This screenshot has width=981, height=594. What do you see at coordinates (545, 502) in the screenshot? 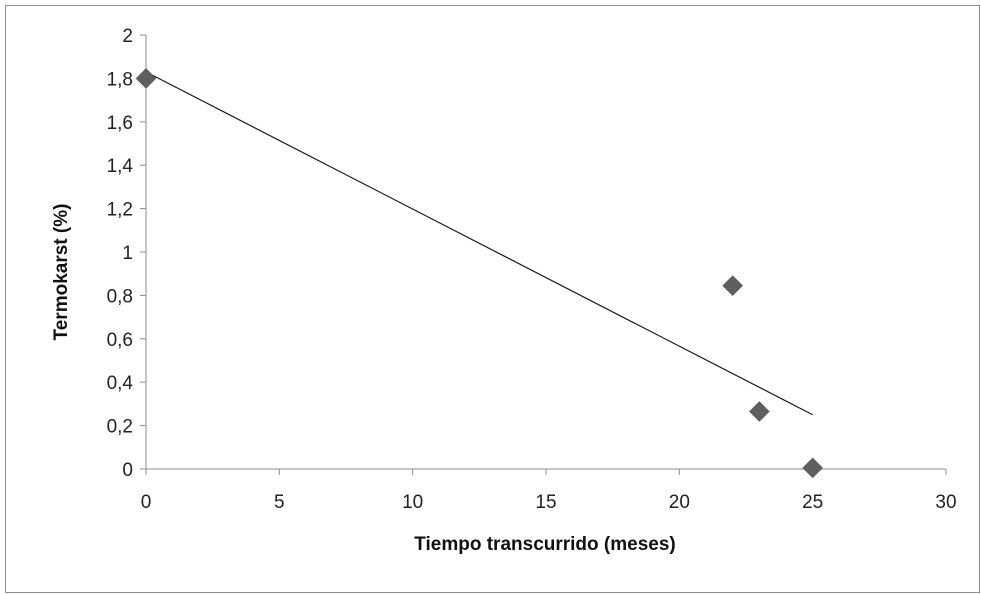
I see `x-tick-label: 15` at bounding box center [545, 502].